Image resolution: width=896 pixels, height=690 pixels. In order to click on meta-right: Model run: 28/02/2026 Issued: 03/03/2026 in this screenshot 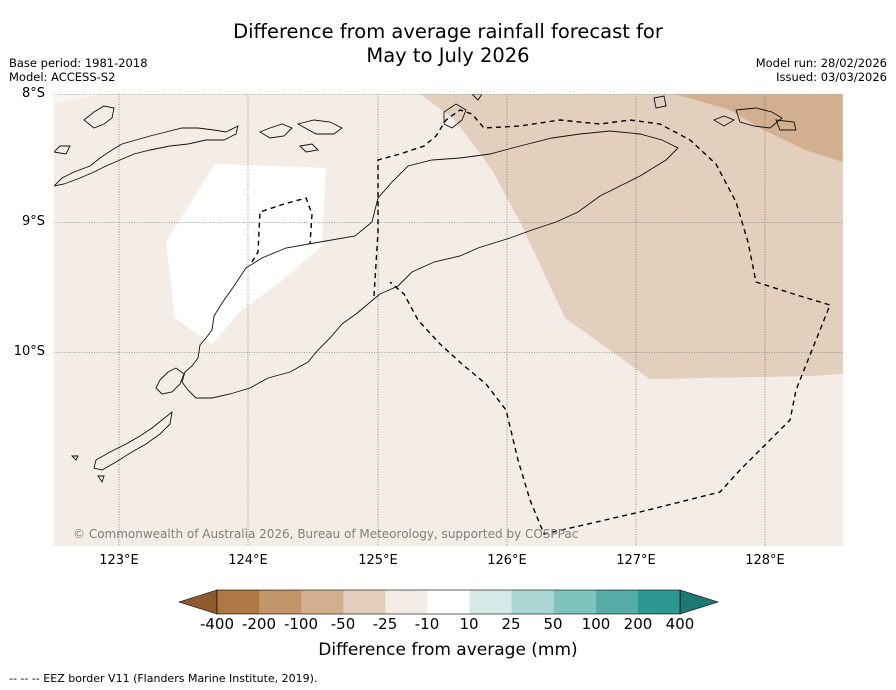, I will do `click(821, 70)`.